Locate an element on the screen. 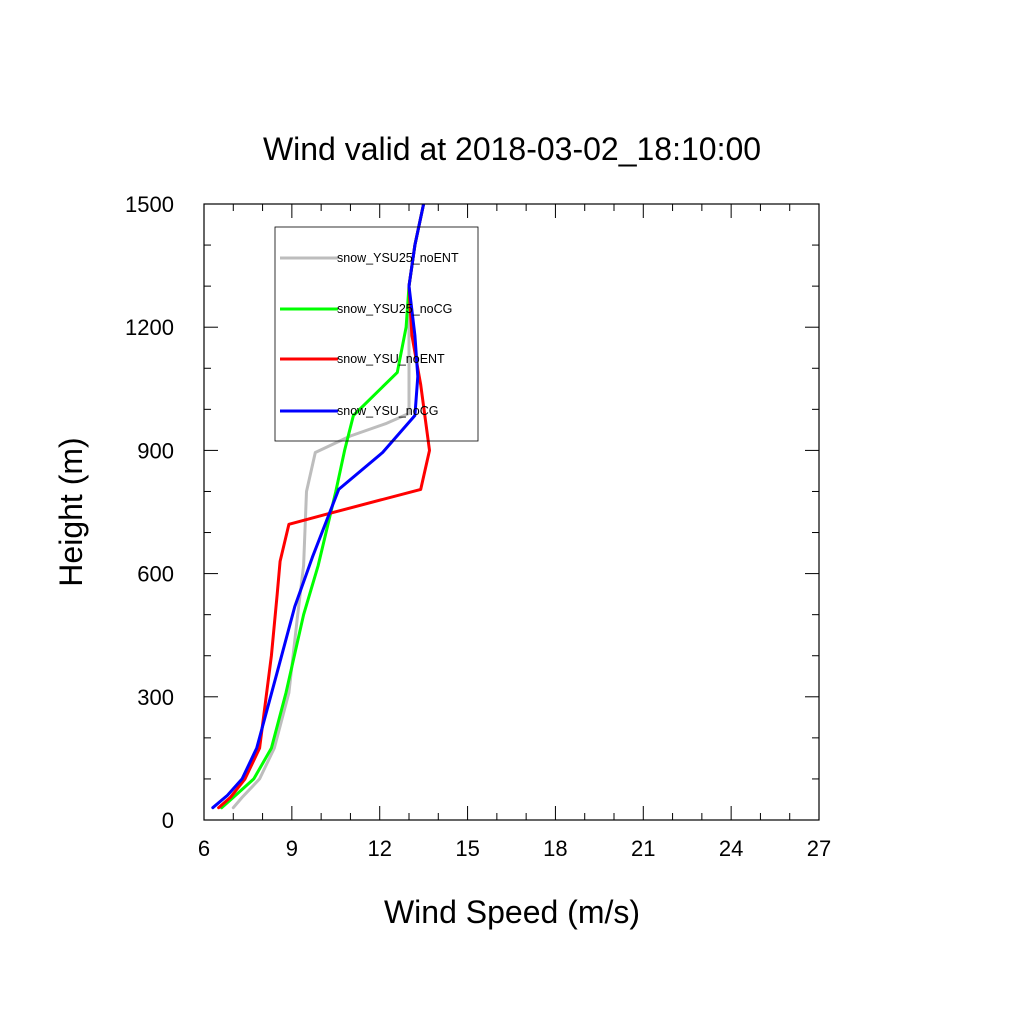 This screenshot has height=1024, width=1024. series-line-snow_YSU25_noENT is located at coordinates (328, 507).